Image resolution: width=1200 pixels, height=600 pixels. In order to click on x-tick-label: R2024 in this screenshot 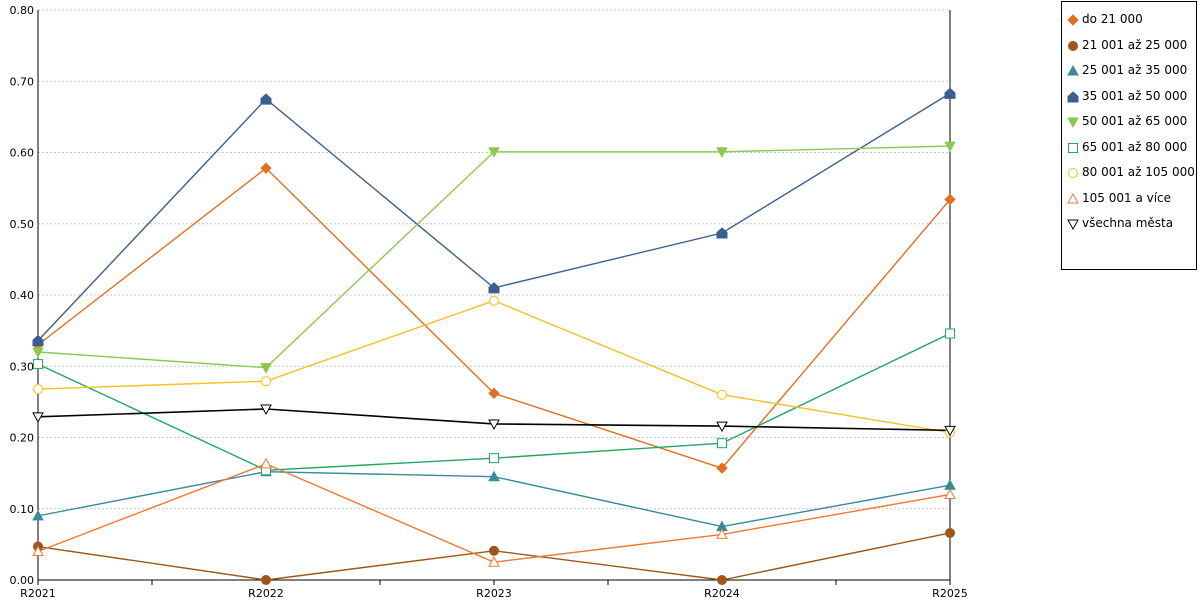, I will do `click(722, 593)`.